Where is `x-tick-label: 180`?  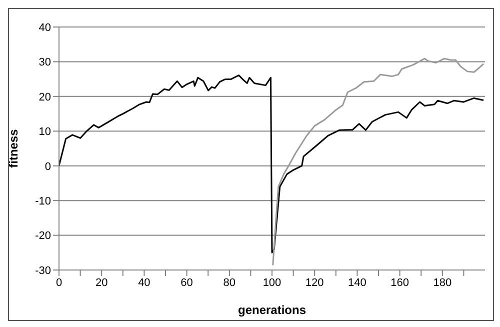 x-tick-label: 180 is located at coordinates (442, 282).